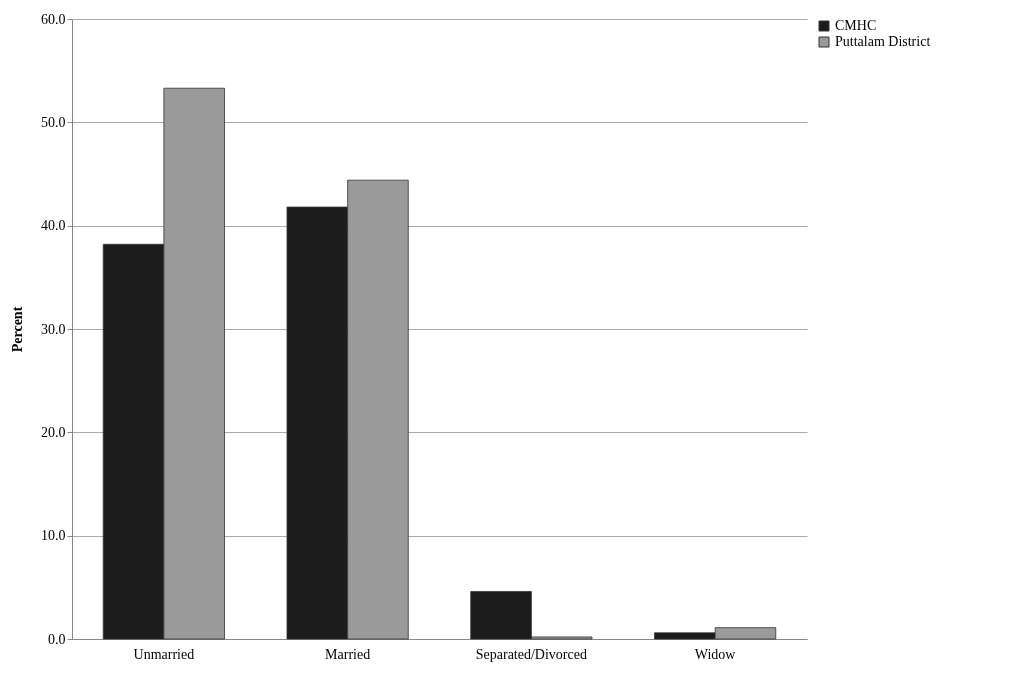  Describe the element at coordinates (164, 654) in the screenshot. I see `x-tick-label: Unmarried` at that location.